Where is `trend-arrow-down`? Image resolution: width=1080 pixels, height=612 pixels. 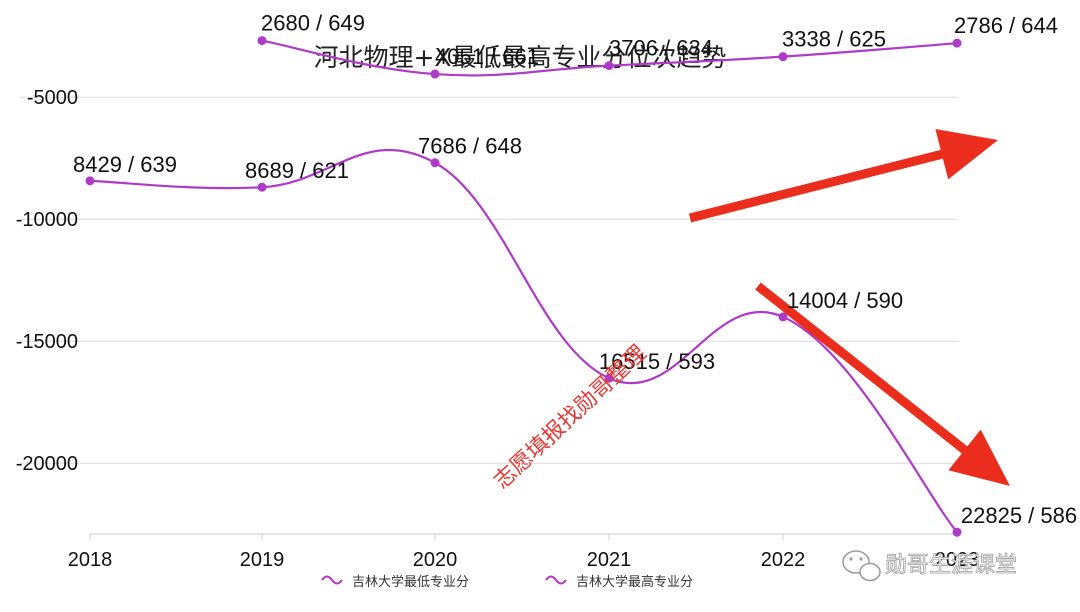
trend-arrow-down is located at coordinates (882, 384).